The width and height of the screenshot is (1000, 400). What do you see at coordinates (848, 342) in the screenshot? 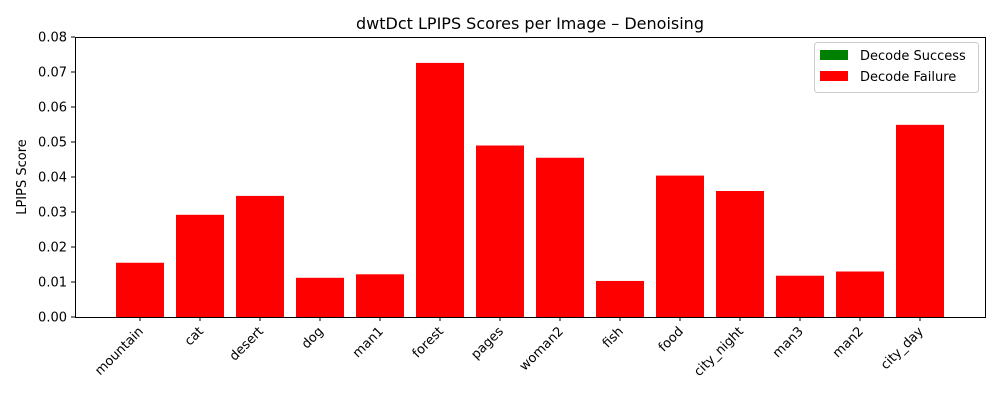
I see `x-tick-label: man2` at bounding box center [848, 342].